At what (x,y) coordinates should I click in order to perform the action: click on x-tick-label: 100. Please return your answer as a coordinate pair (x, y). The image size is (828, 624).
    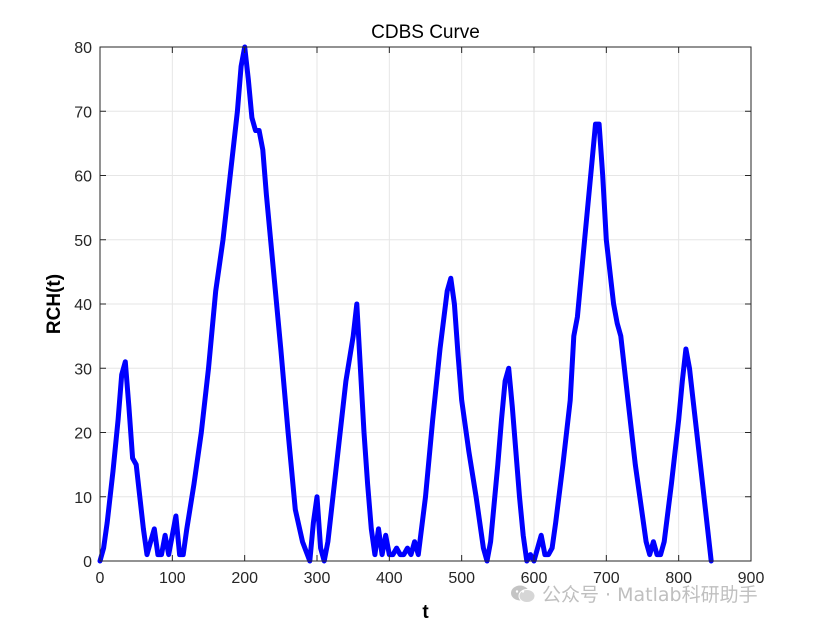
    Looking at the image, I should click on (172, 578).